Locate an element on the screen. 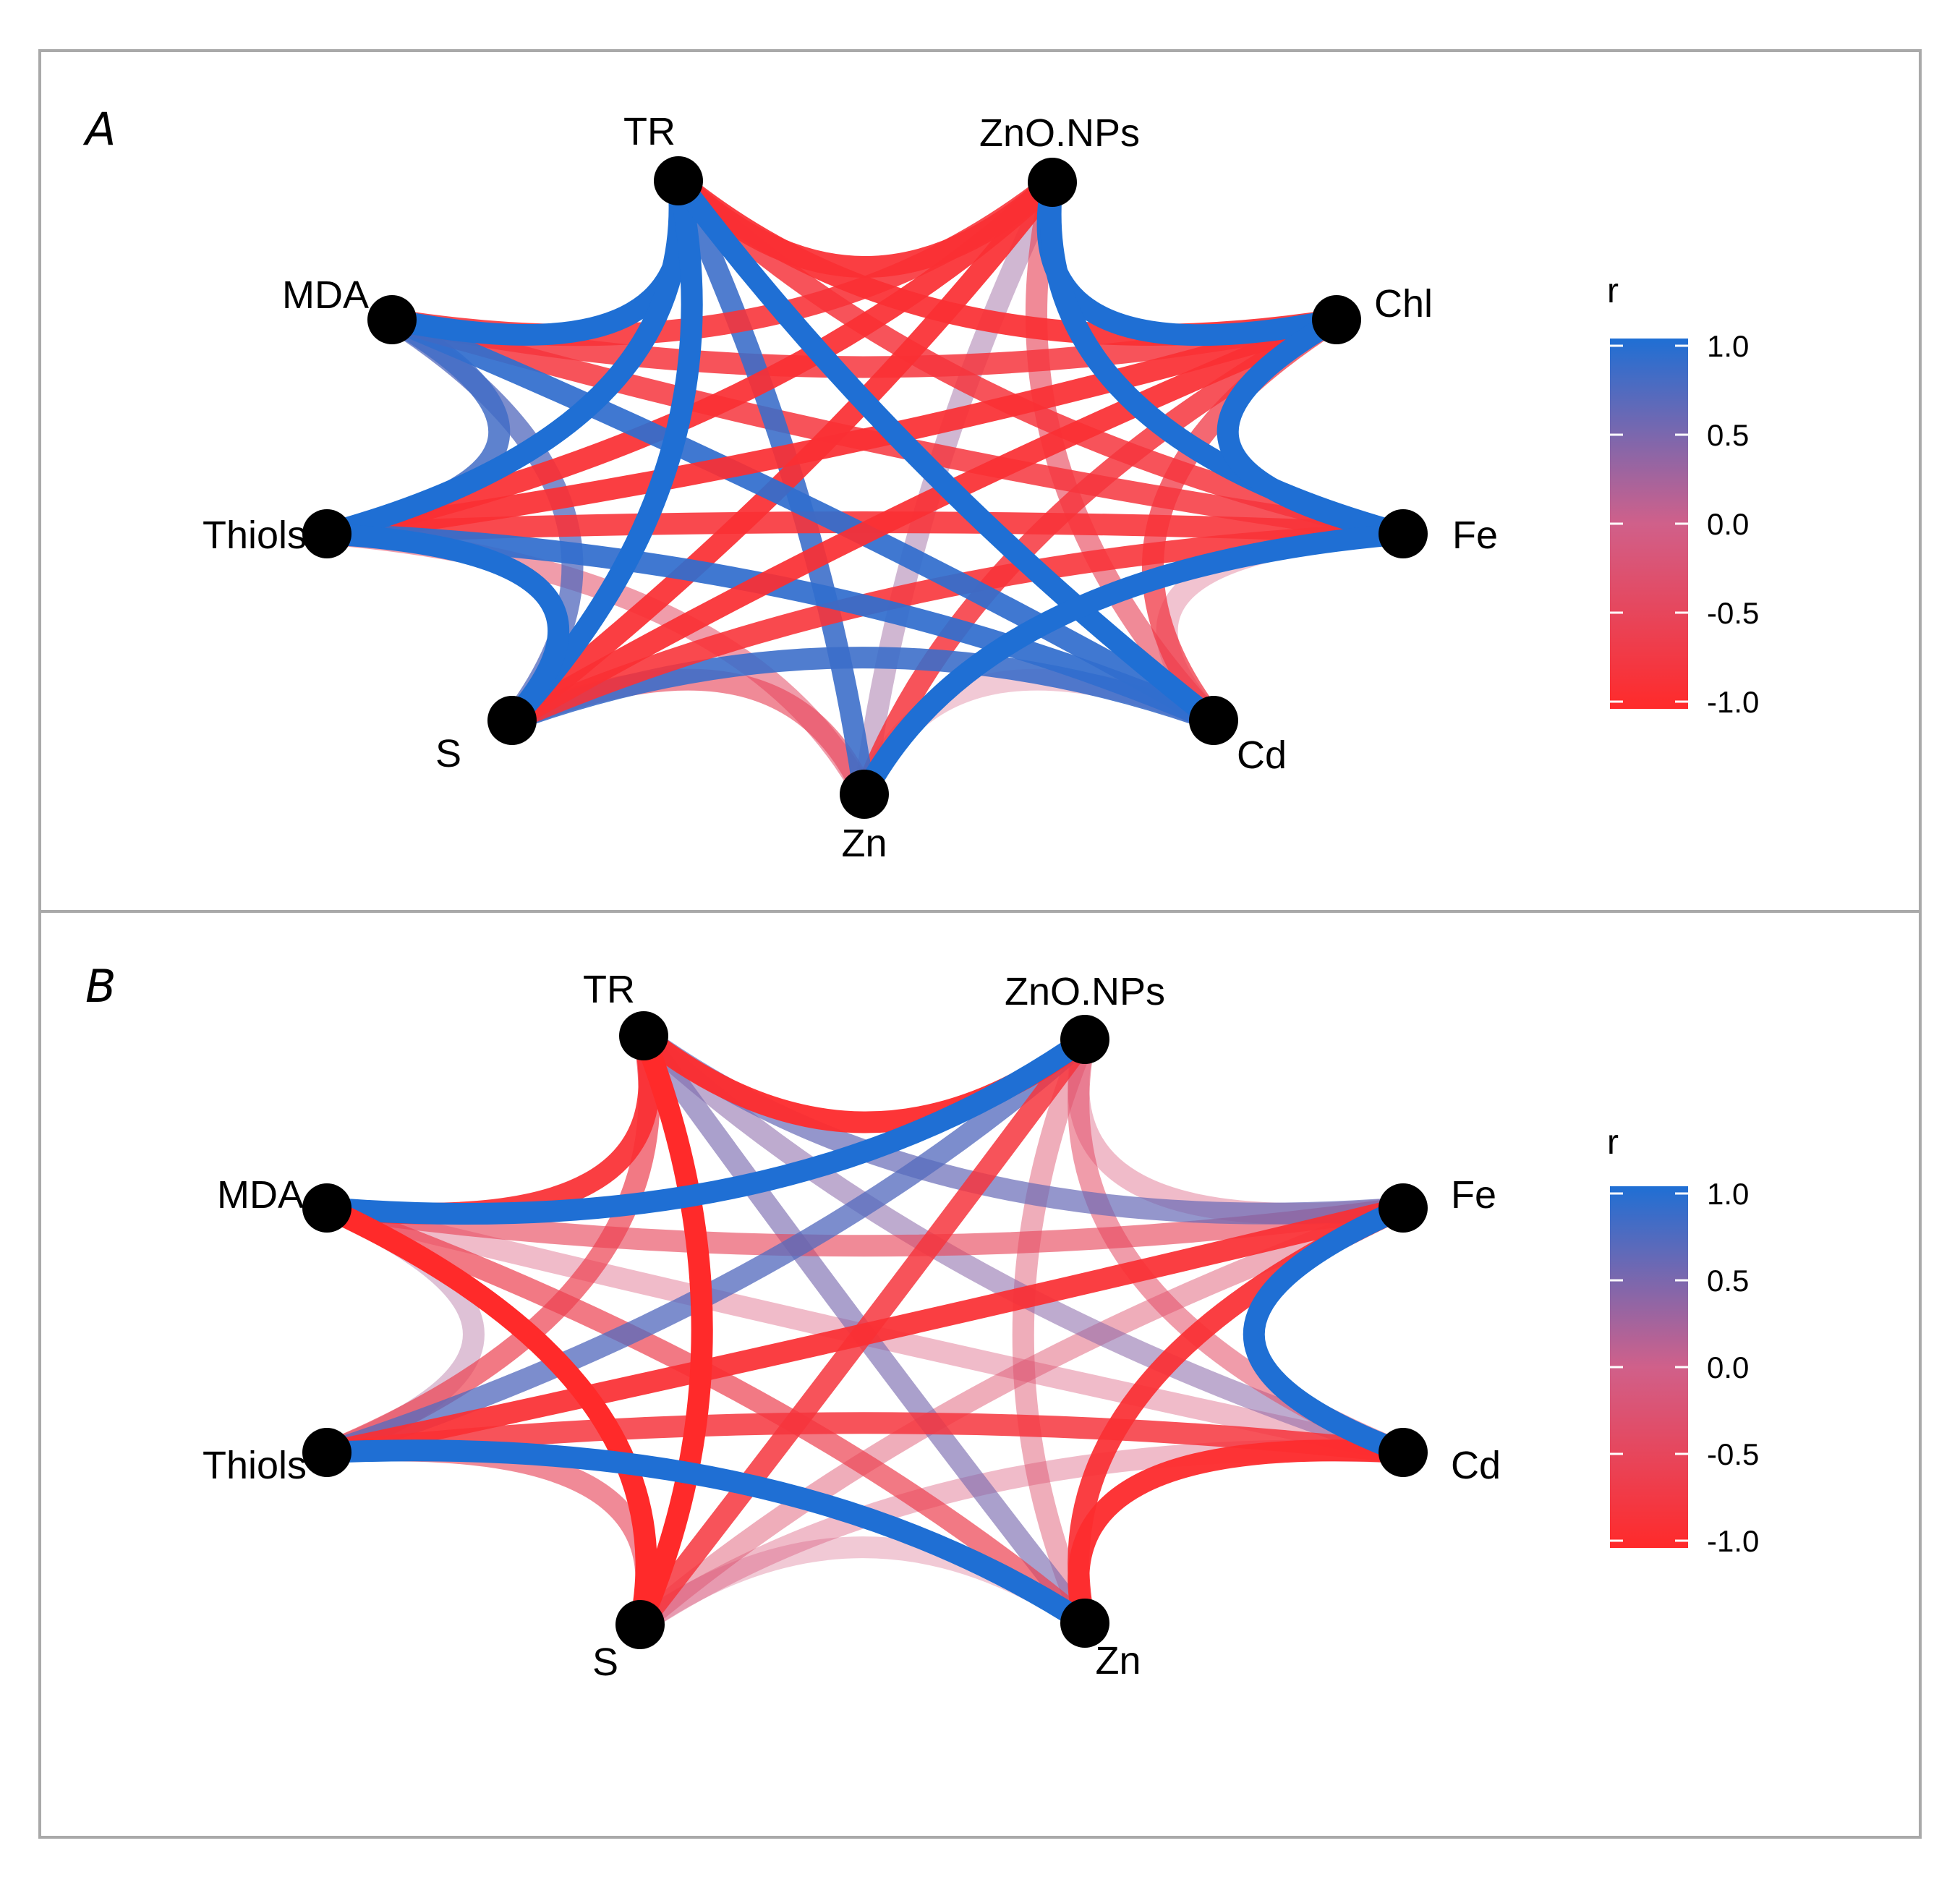  edge-mda-s is located at coordinates (486, 1416).